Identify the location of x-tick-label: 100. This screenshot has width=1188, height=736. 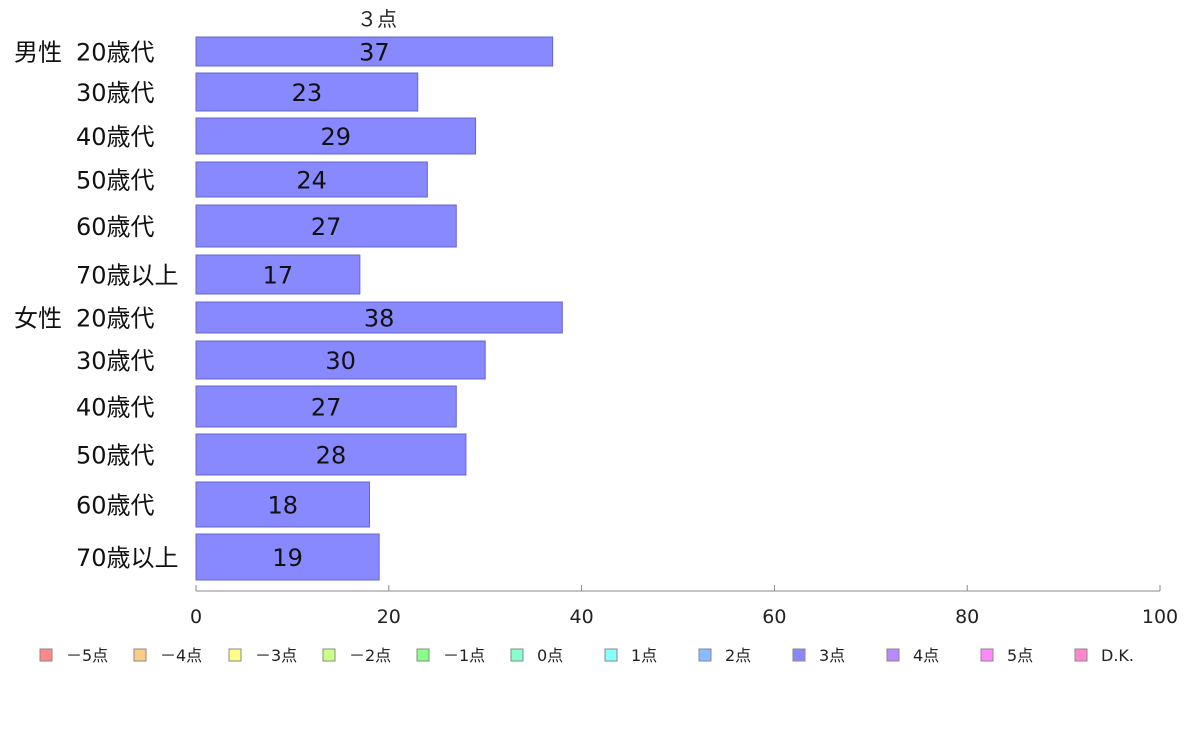
(1160, 617).